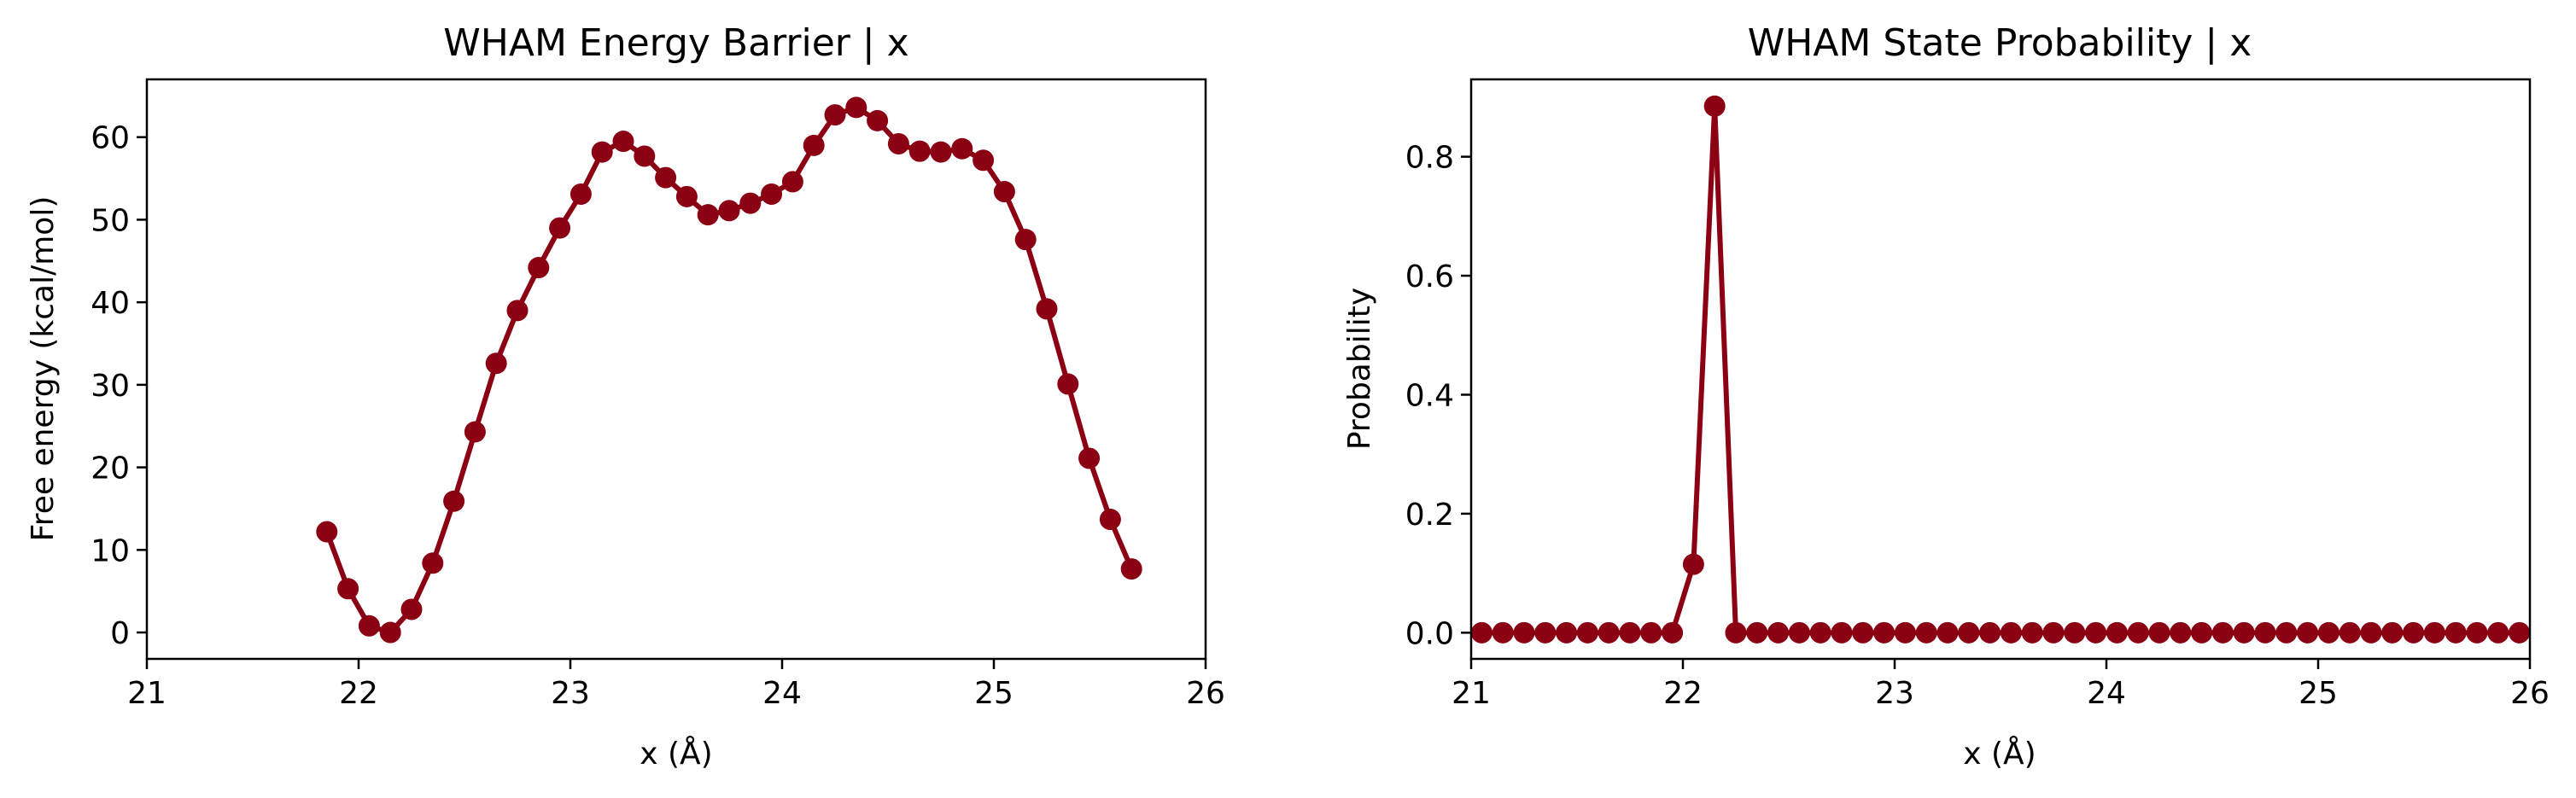 The width and height of the screenshot is (2576, 798). I want to click on probability-chart-title: WHAM State Probability | x, so click(2000, 43).